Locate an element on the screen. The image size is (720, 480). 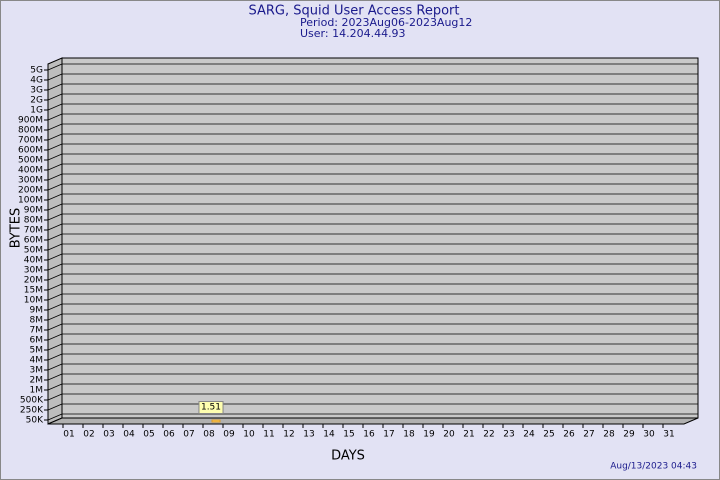
value-label: 1.51 is located at coordinates (211, 408).